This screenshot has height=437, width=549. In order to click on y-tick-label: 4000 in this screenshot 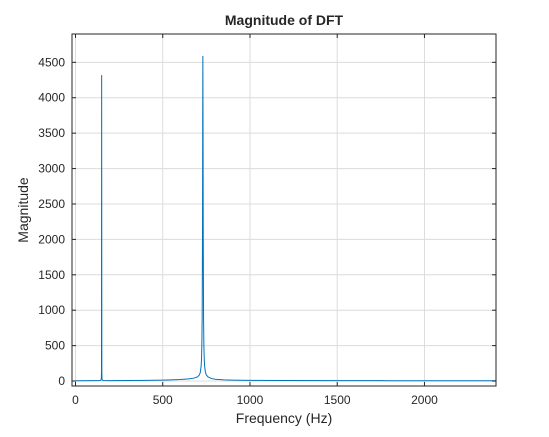, I will do `click(51, 98)`.